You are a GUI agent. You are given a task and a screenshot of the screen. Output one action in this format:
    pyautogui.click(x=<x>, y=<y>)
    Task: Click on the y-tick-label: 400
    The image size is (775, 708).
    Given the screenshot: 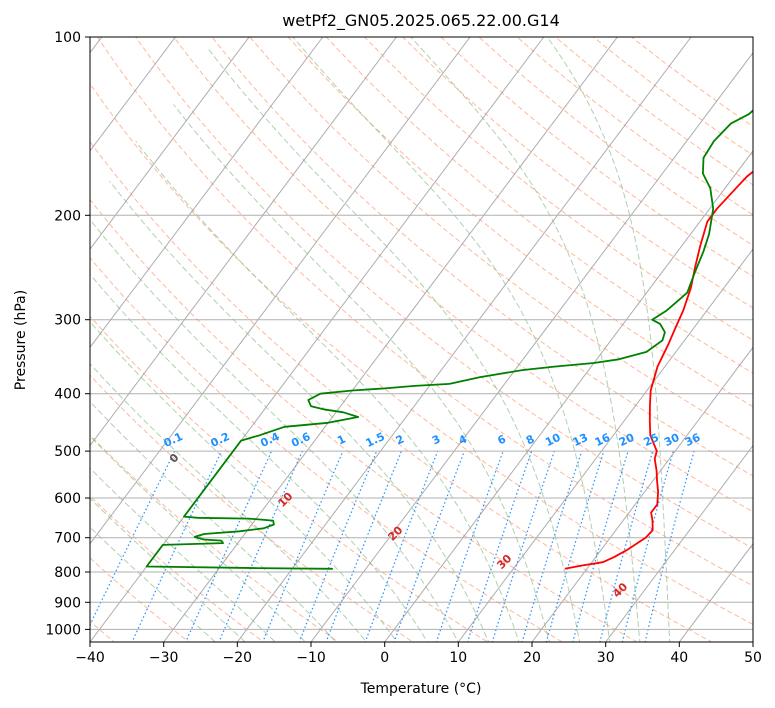 What is the action you would take?
    pyautogui.click(x=67, y=395)
    